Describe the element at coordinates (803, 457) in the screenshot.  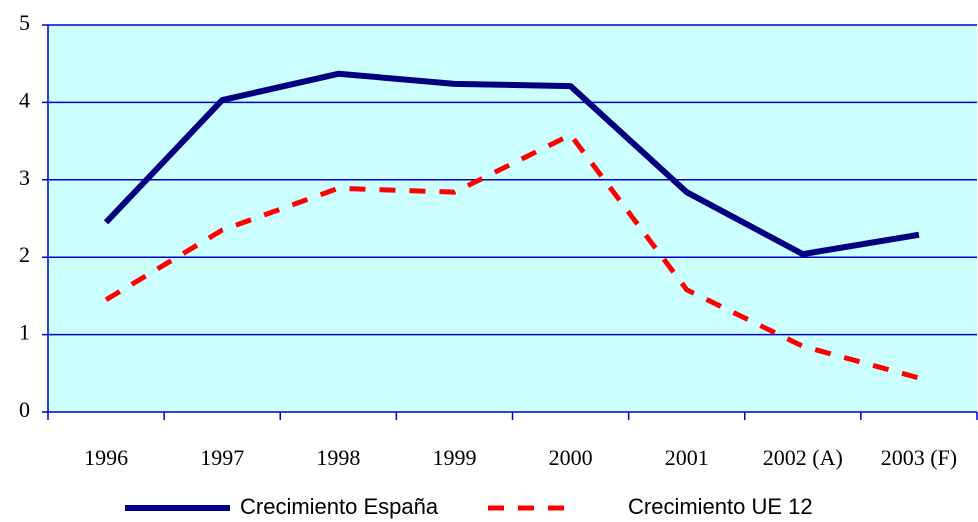
I see `x-tick-label: 2002 (A)` at that location.